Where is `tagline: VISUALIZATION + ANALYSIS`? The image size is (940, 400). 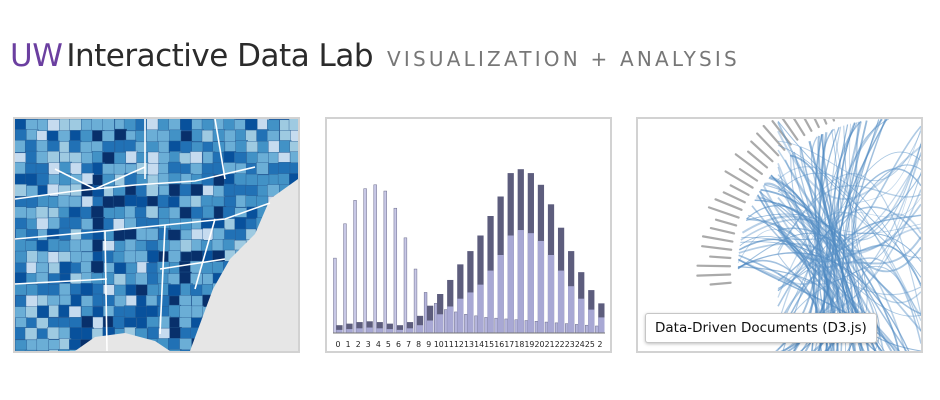
tagline: VISUALIZATION + ANALYSIS is located at coordinates (563, 59).